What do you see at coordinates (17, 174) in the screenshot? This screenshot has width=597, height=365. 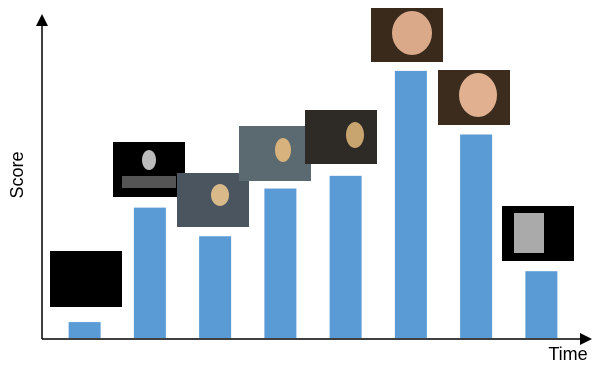 I see `y-axis-label: Score` at bounding box center [17, 174].